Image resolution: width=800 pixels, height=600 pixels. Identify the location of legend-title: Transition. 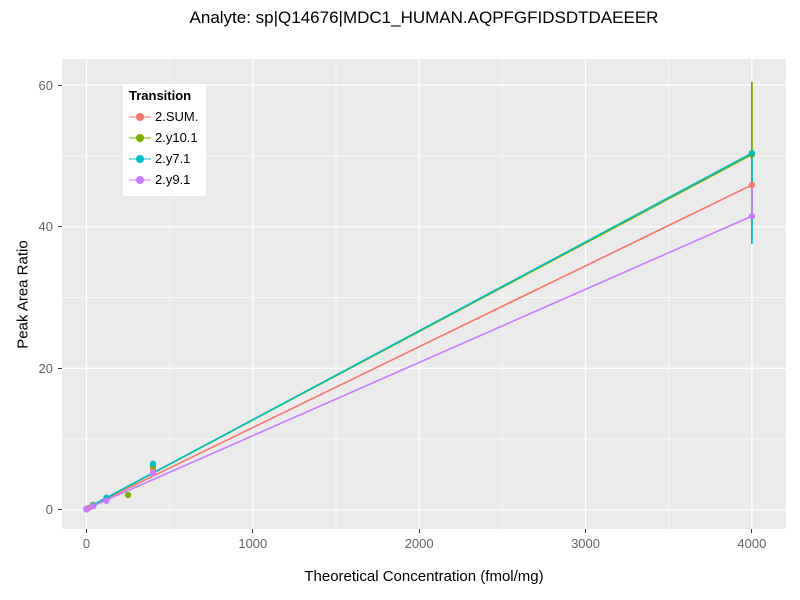
(160, 95).